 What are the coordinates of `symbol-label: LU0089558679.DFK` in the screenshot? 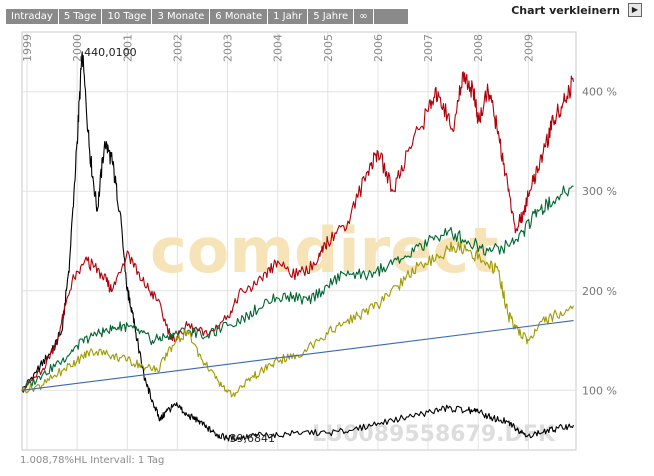 It's located at (434, 434).